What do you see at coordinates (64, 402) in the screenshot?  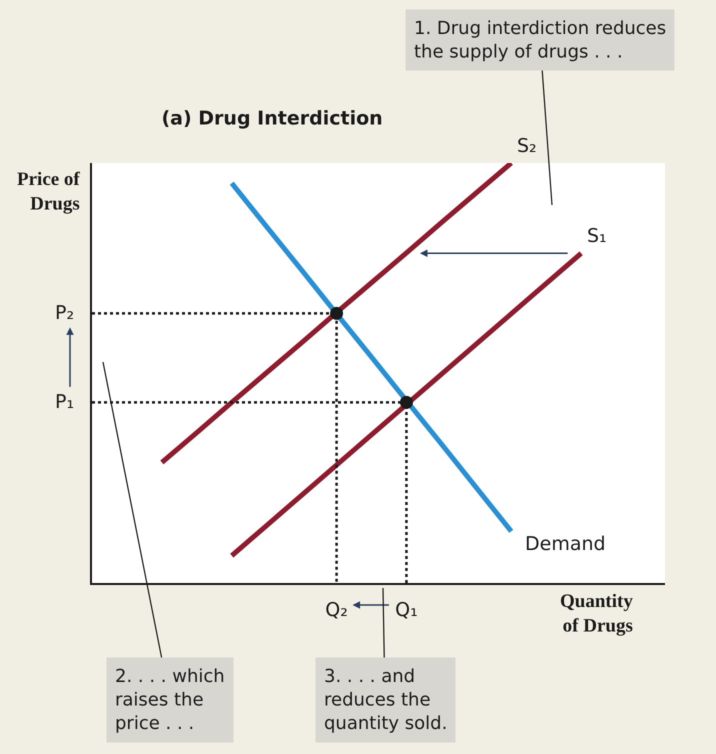 I see `text: P₁` at bounding box center [64, 402].